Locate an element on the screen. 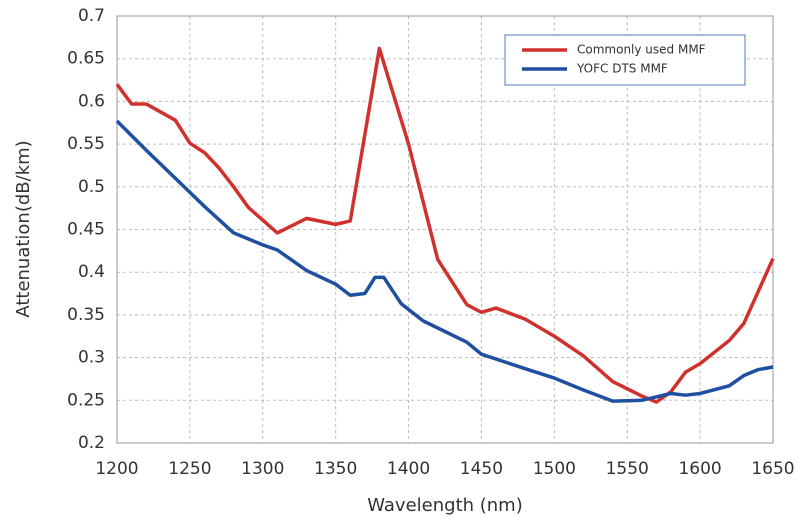  y-tick-label: 0.35 is located at coordinates (86, 315).